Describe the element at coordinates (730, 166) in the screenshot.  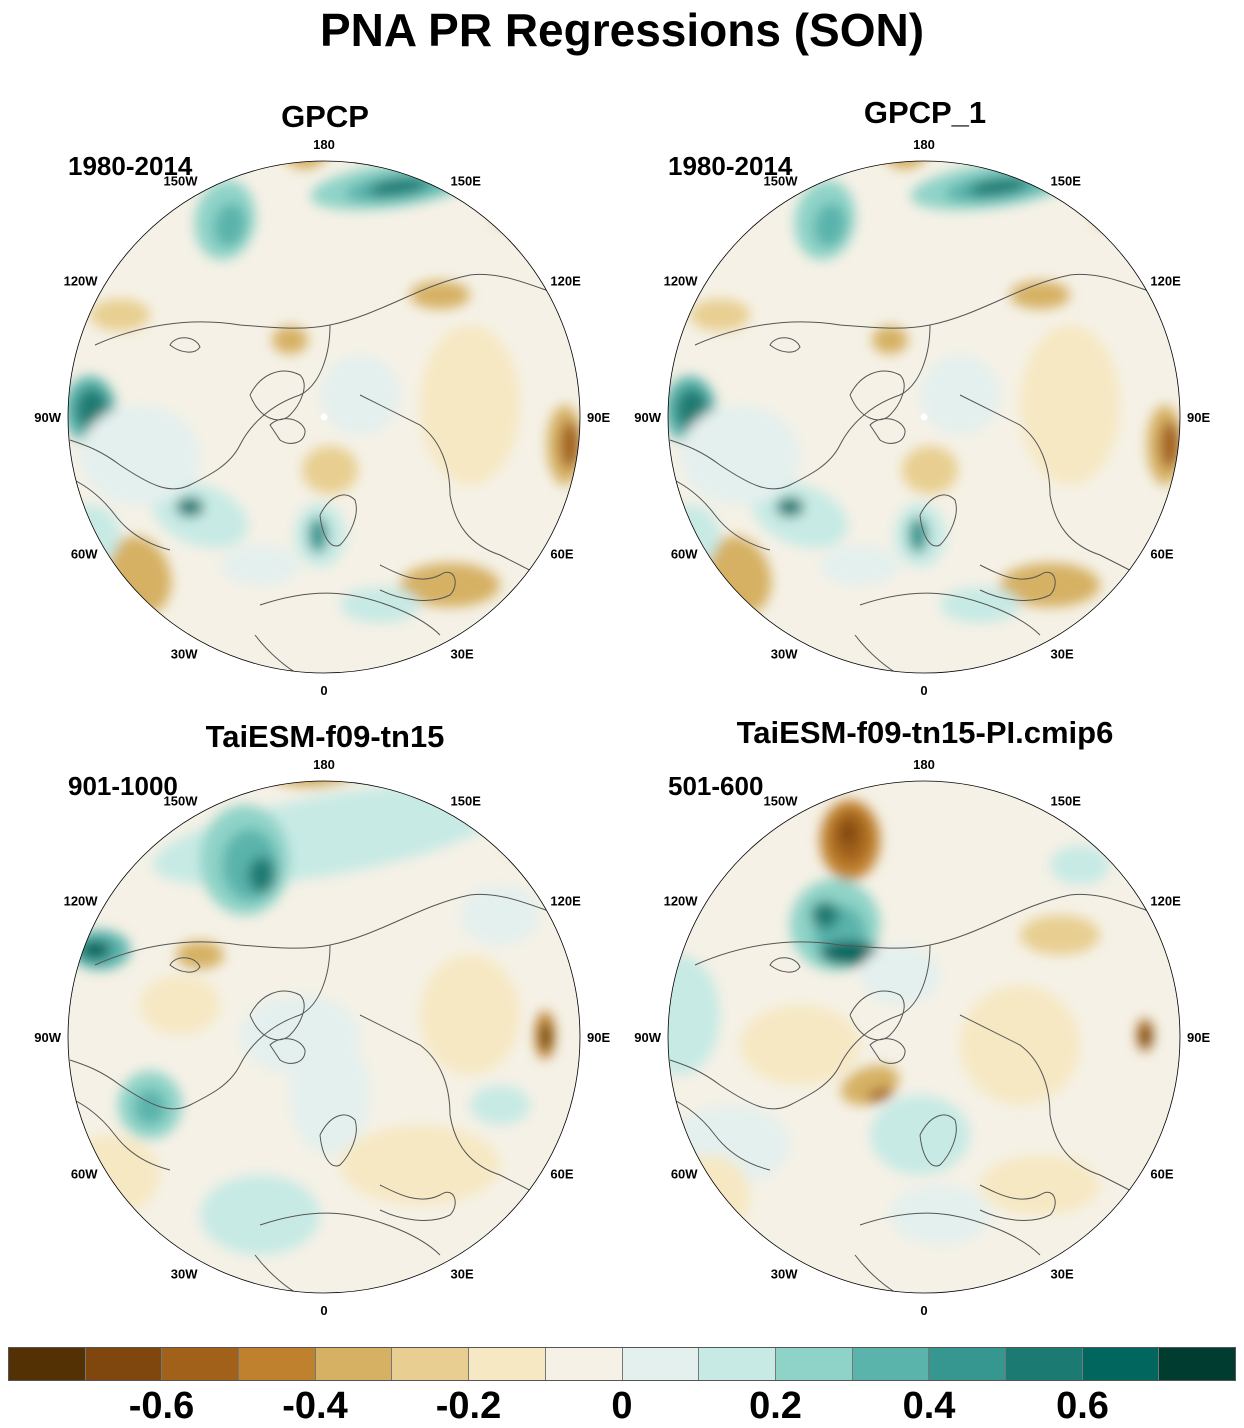
I see `panel-period: 1980-2014` at that location.